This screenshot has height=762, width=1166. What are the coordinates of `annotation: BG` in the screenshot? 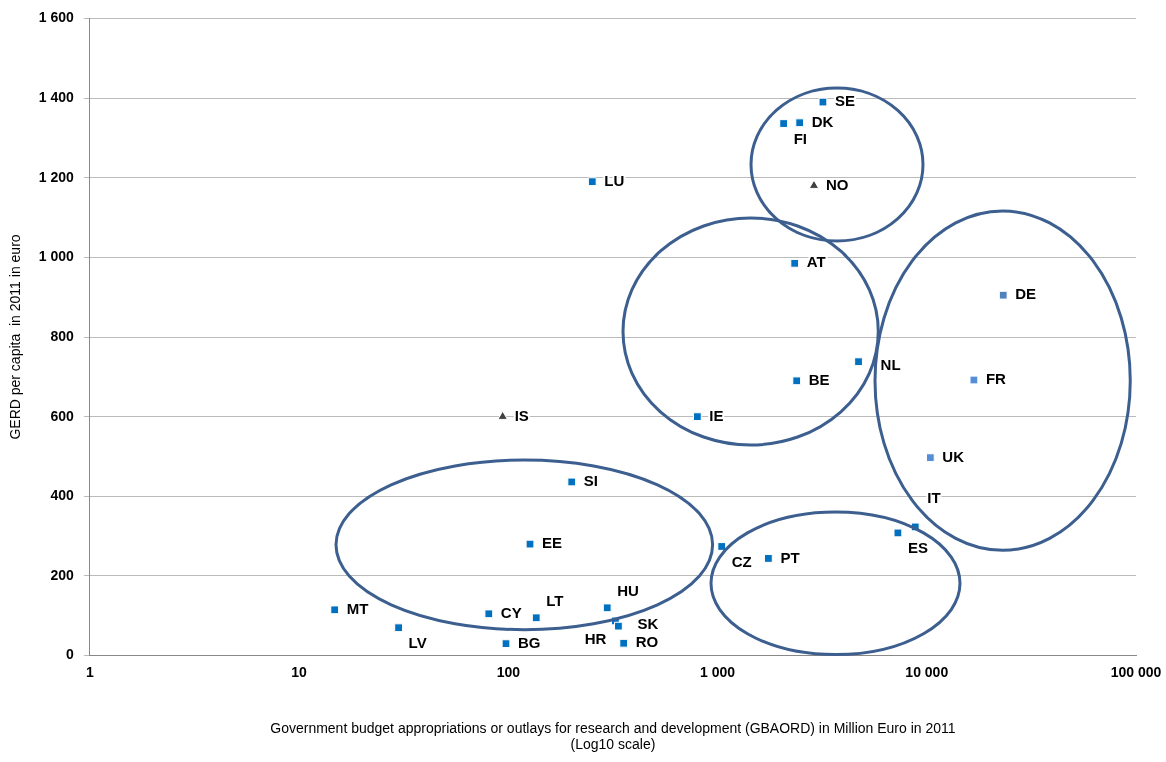 It's located at (529, 642).